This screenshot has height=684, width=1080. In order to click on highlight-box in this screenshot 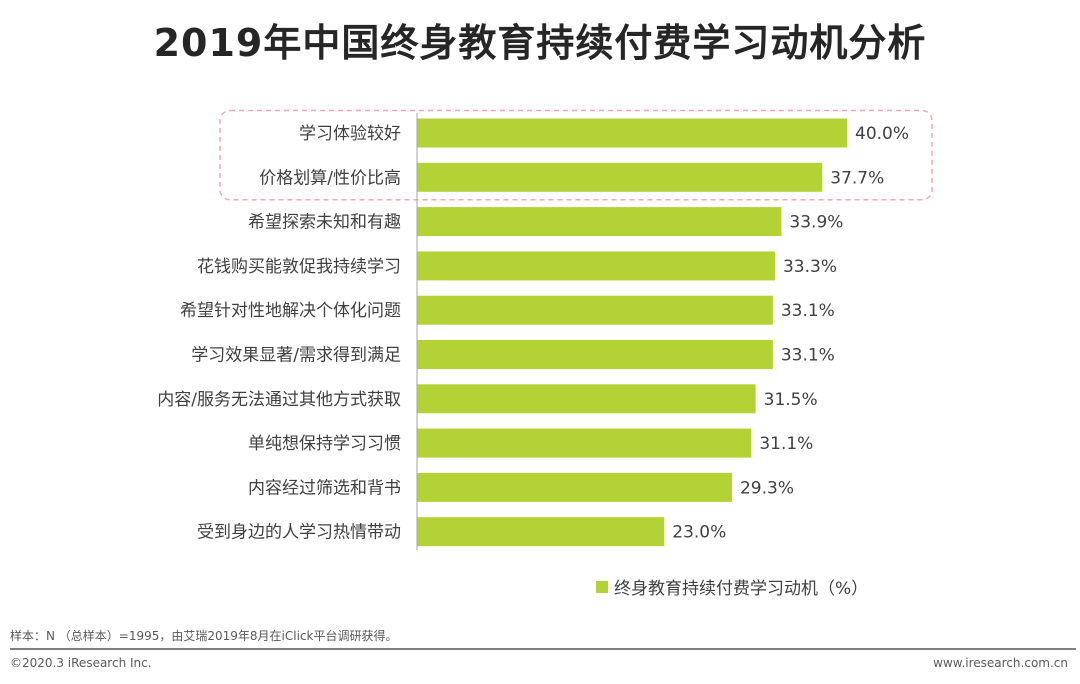, I will do `click(576, 155)`.